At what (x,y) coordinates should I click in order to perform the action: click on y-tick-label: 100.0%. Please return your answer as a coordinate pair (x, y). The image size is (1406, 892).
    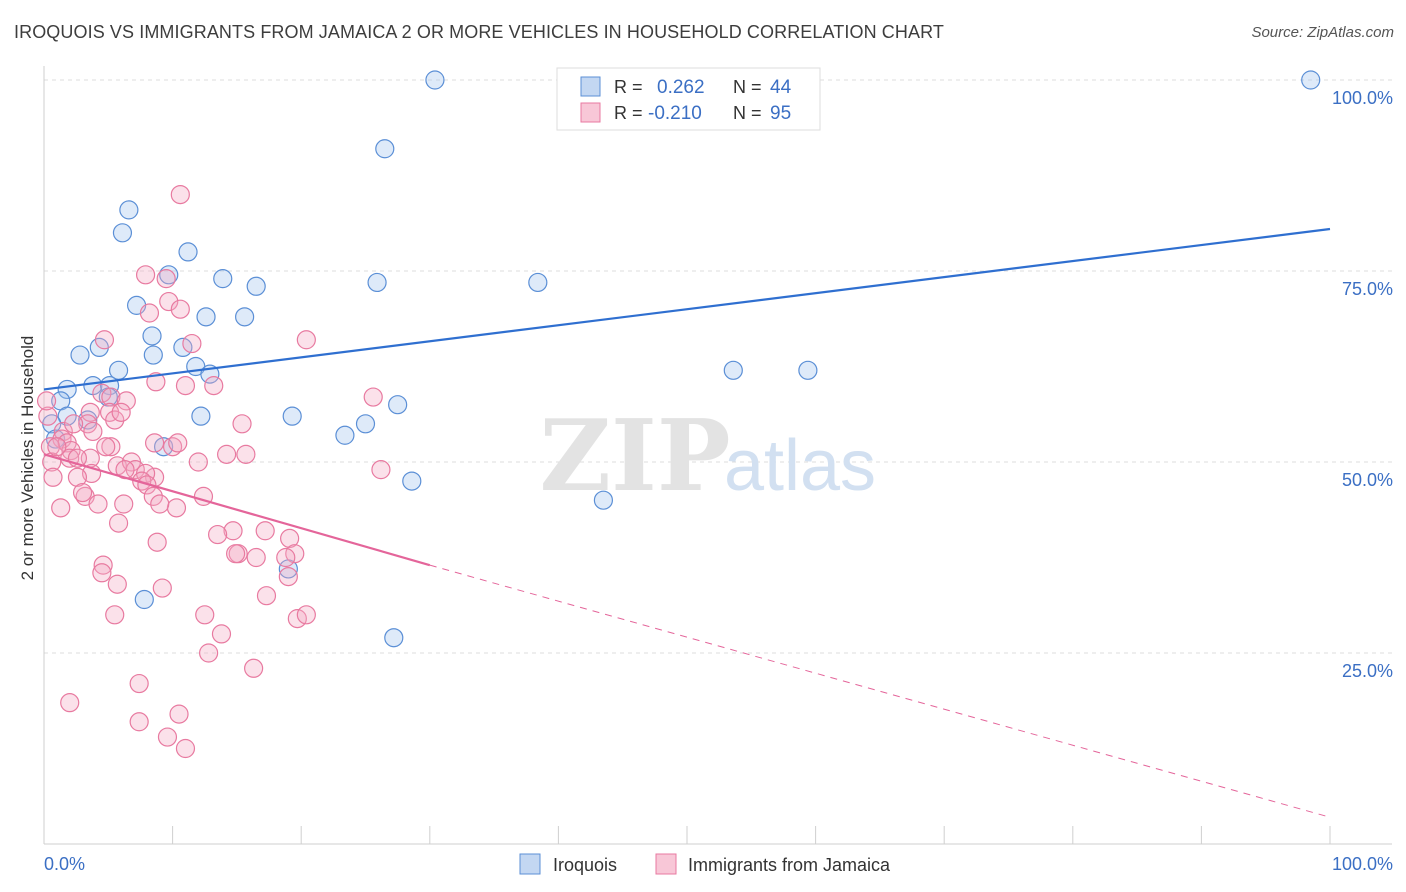
    Looking at the image, I should click on (1362, 98).